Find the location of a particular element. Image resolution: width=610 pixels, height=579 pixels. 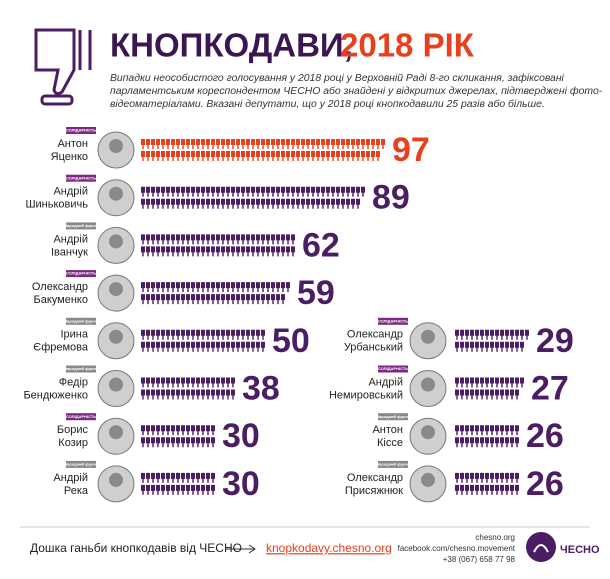

footer-link: knopkodavy.chesno.org is located at coordinates (329, 548).